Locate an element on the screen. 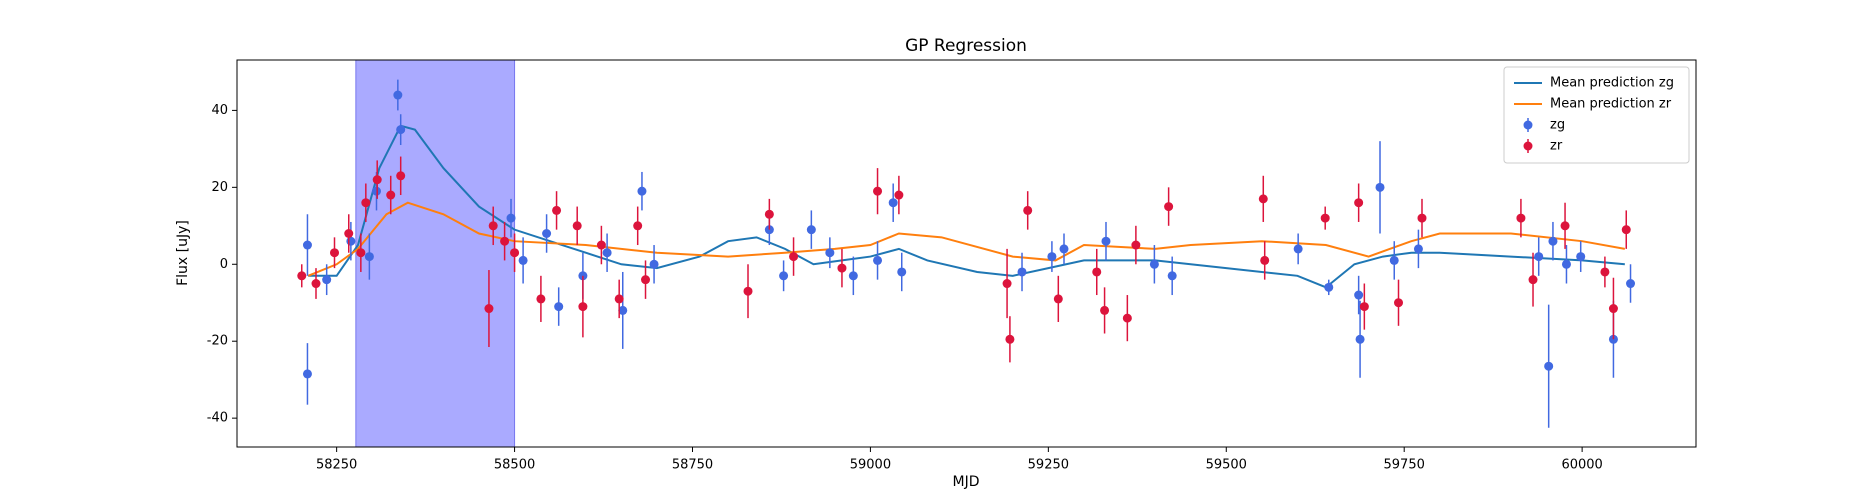  chart-title: GP Regression is located at coordinates (966, 46).